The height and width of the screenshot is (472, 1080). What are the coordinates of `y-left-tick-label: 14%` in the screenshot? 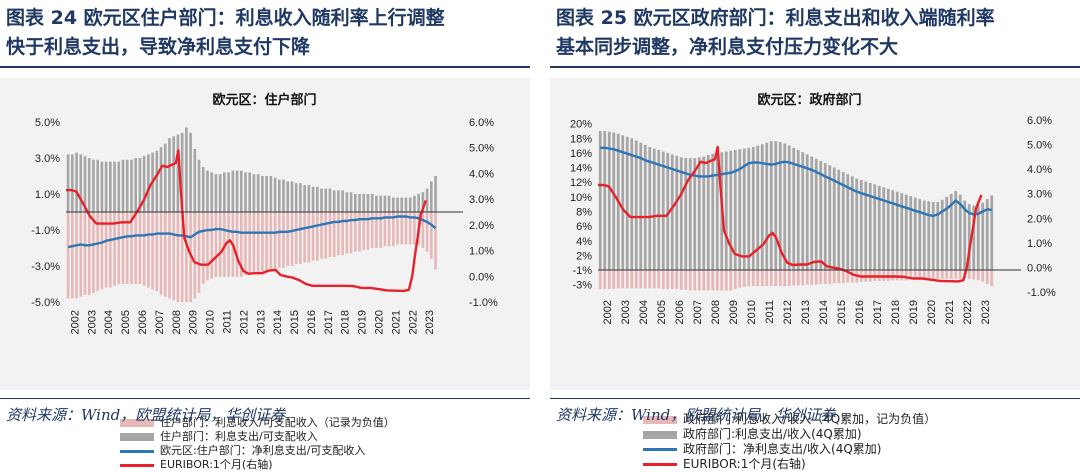 It's located at (581, 169).